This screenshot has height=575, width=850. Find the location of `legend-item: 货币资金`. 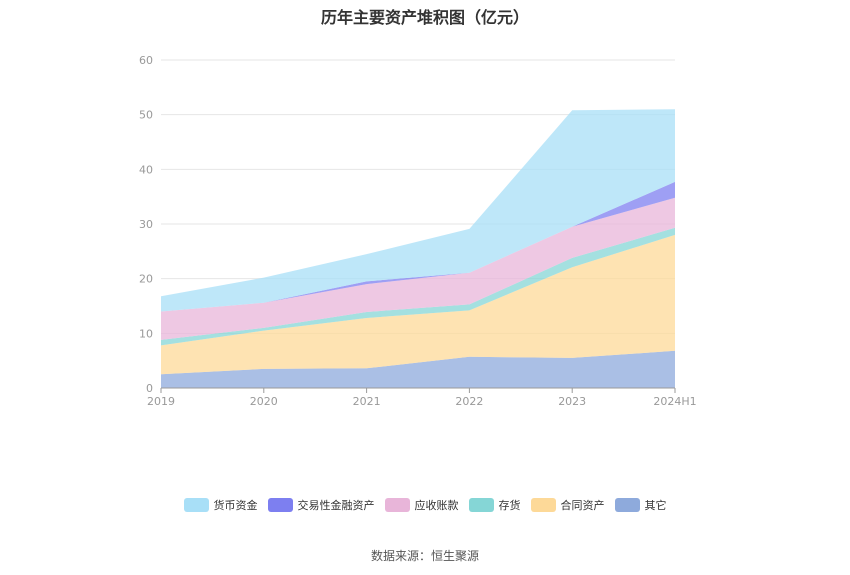

legend-item: 货币资金 is located at coordinates (220, 505).